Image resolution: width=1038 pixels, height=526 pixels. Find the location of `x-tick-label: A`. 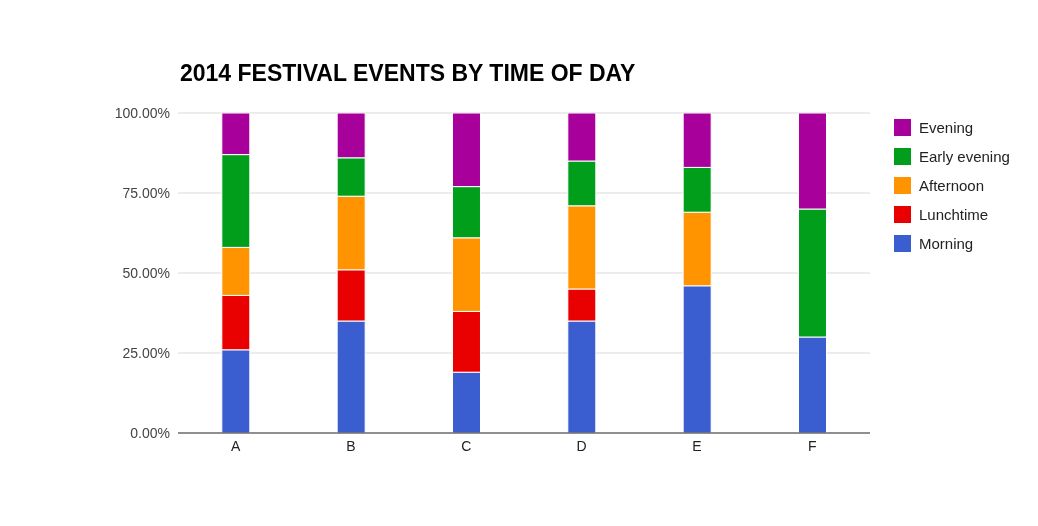

x-tick-label: A is located at coordinates (235, 445).